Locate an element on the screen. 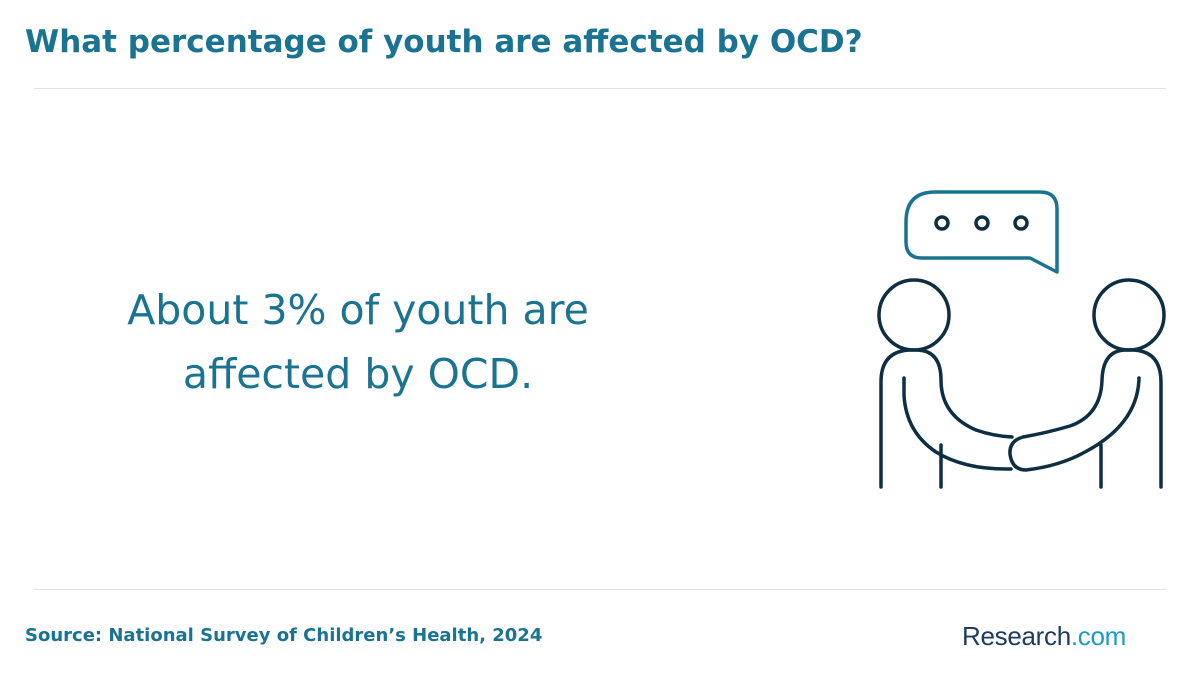  right-person-icon is located at coordinates (1087, 383).